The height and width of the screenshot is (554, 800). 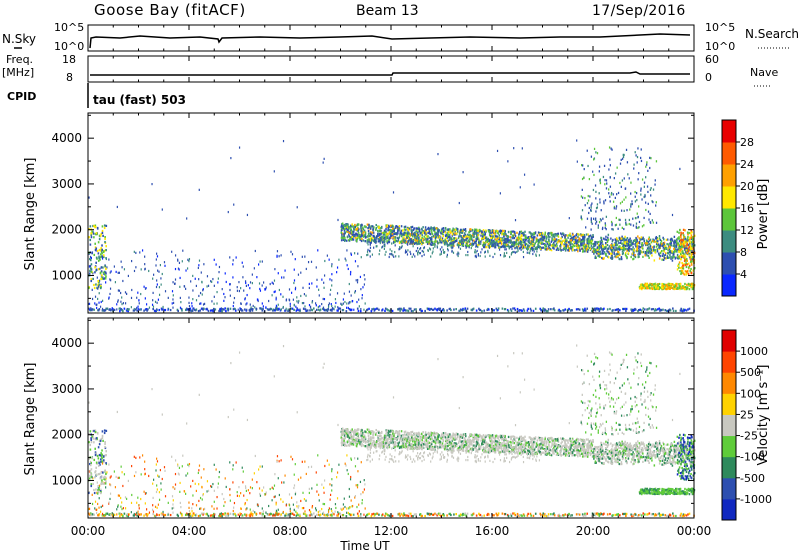 What do you see at coordinates (772, 34) in the screenshot?
I see `nsearch-label: N.Search` at bounding box center [772, 34].